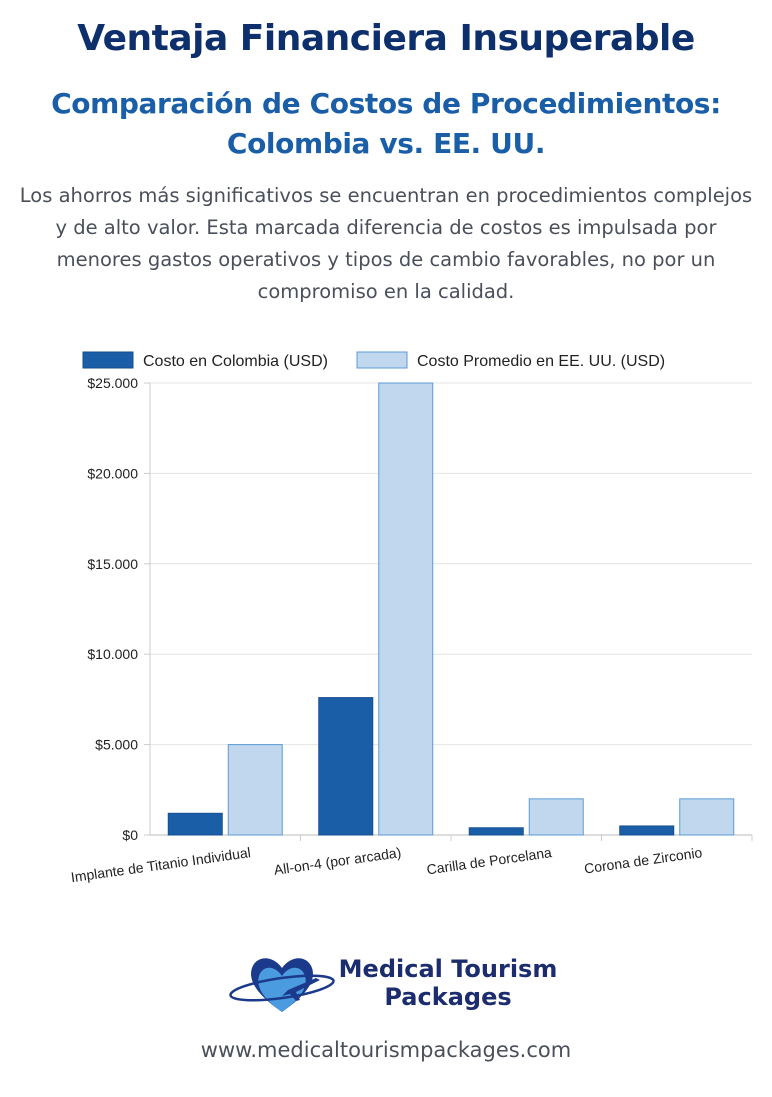 The image size is (772, 1097). What do you see at coordinates (112, 473) in the screenshot?
I see `y-tick-label-4: $20.000` at bounding box center [112, 473].